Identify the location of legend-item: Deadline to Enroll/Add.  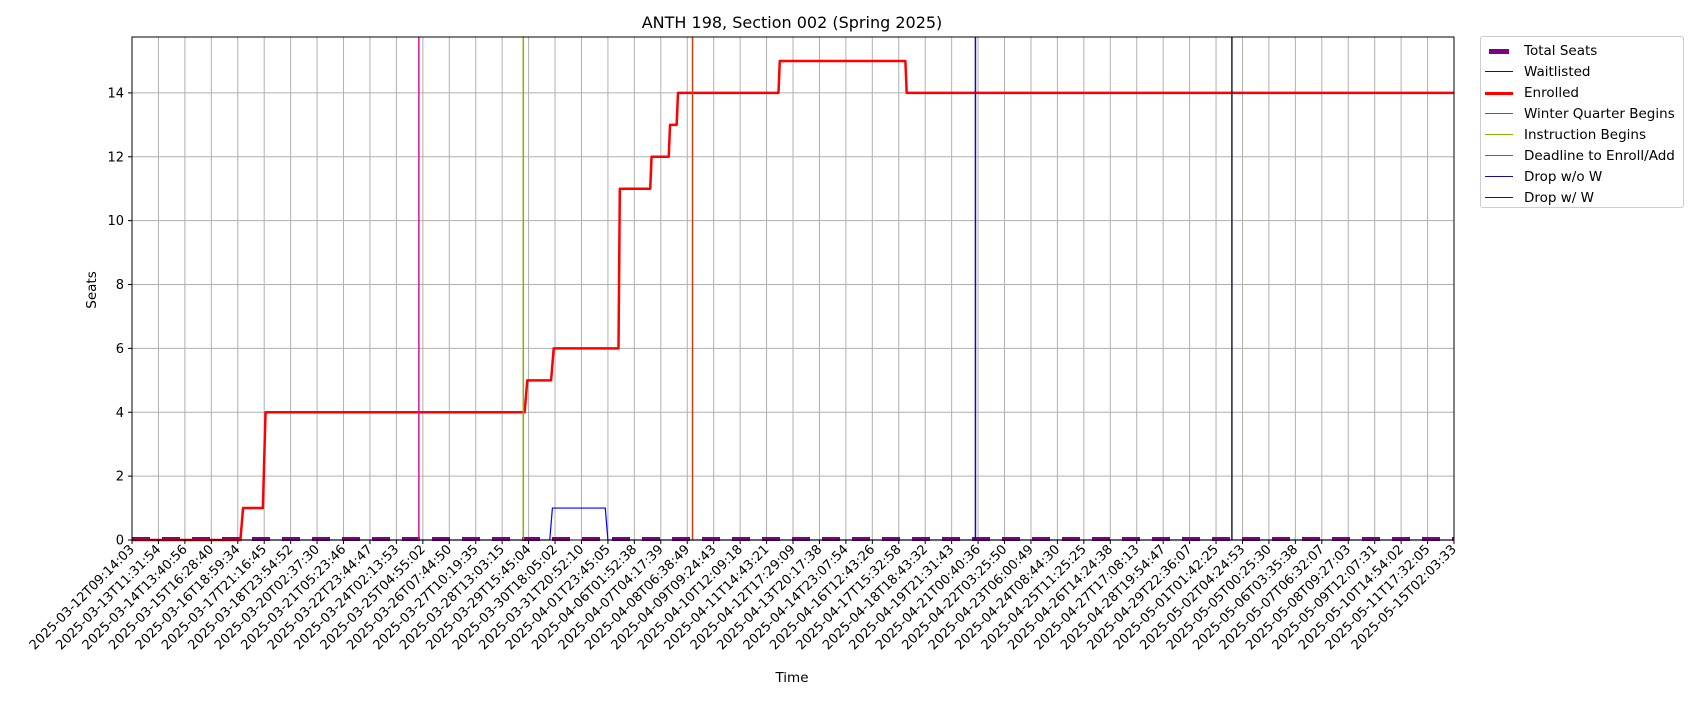
(1582, 156).